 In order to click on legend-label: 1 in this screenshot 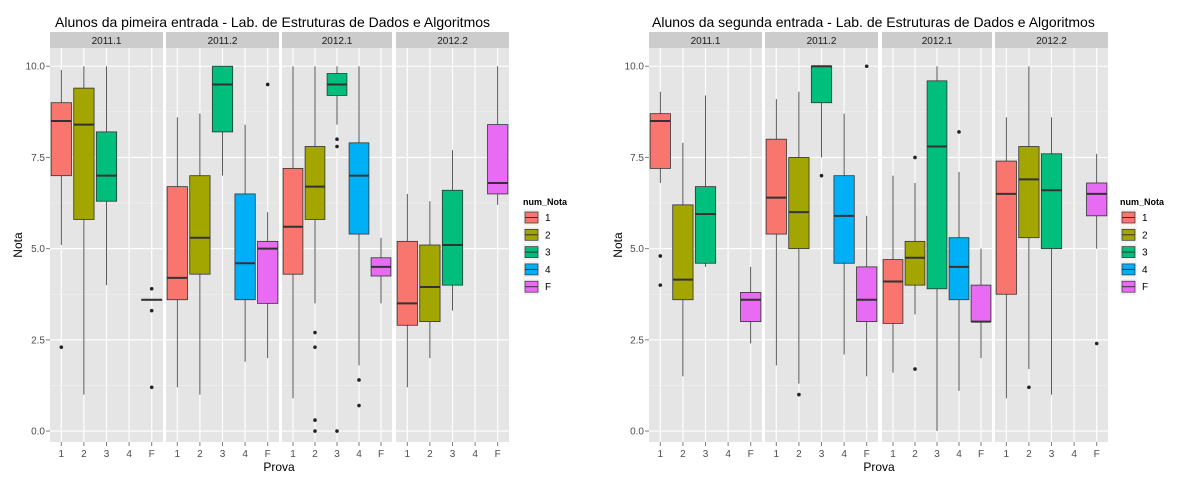, I will do `click(548, 218)`.